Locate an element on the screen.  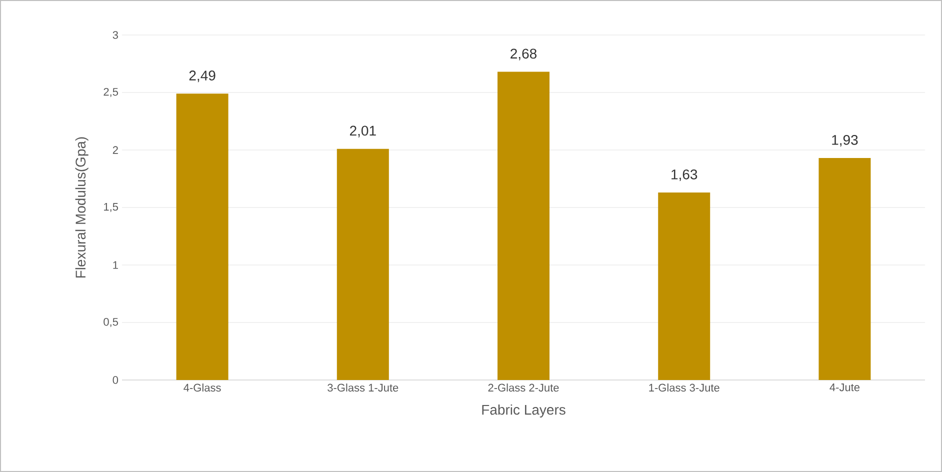
x-tick-label: 3-Glass 1-Jute is located at coordinates (363, 388).